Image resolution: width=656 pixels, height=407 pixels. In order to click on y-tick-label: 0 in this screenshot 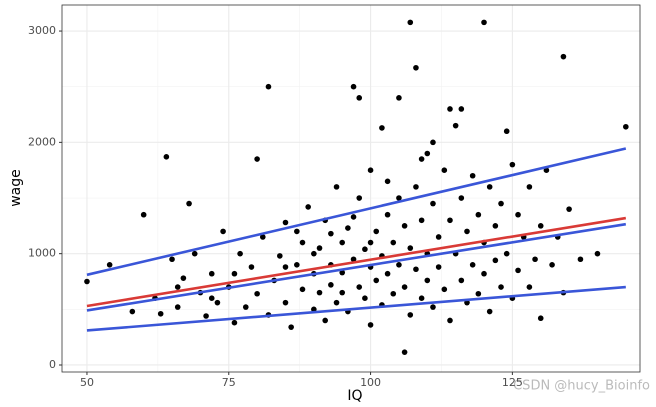, I will do `click(52, 364)`.